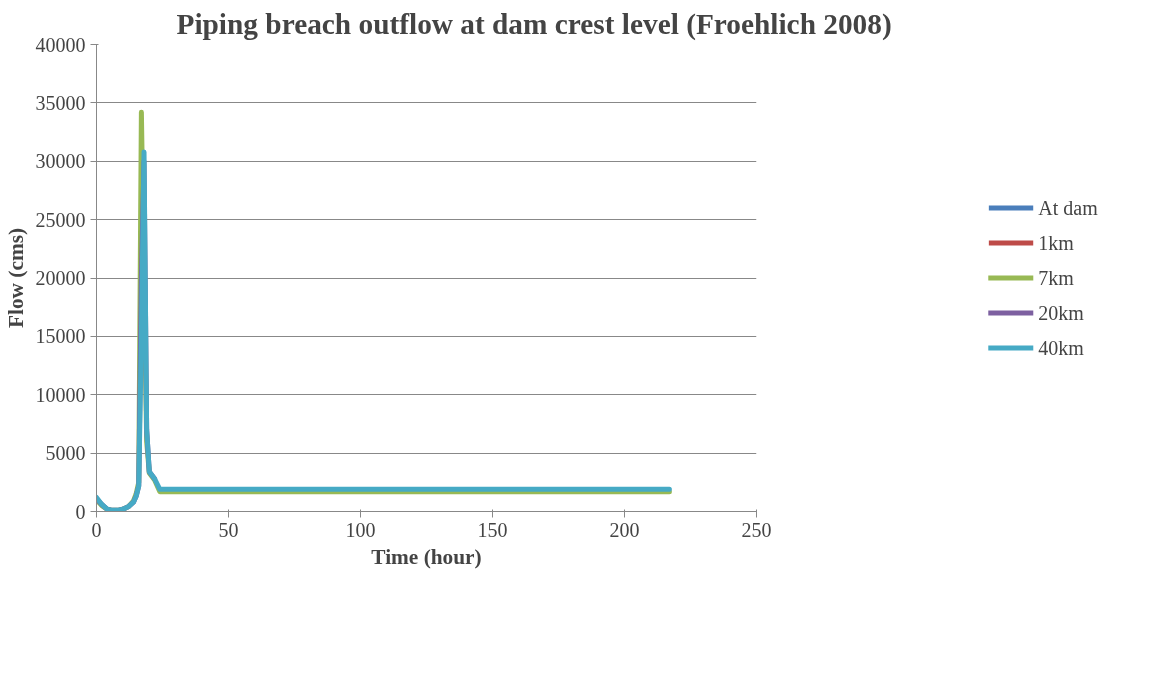 This screenshot has width=1165, height=681. What do you see at coordinates (15, 278) in the screenshot?
I see `y-axis-title: Flow (cms)` at bounding box center [15, 278].